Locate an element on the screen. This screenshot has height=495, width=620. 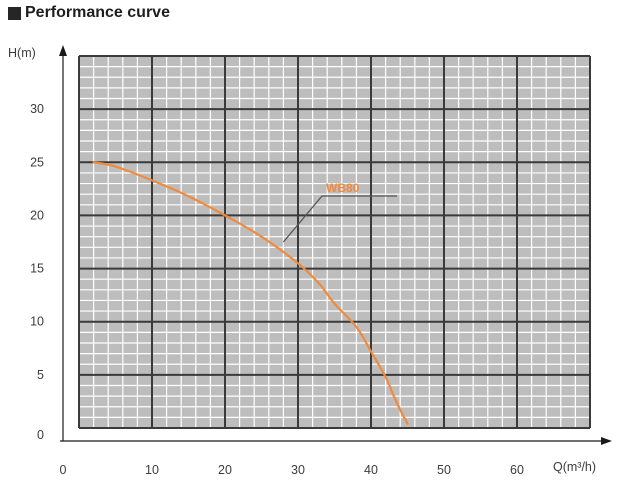
y-tick-label: 5 is located at coordinates (40, 375).